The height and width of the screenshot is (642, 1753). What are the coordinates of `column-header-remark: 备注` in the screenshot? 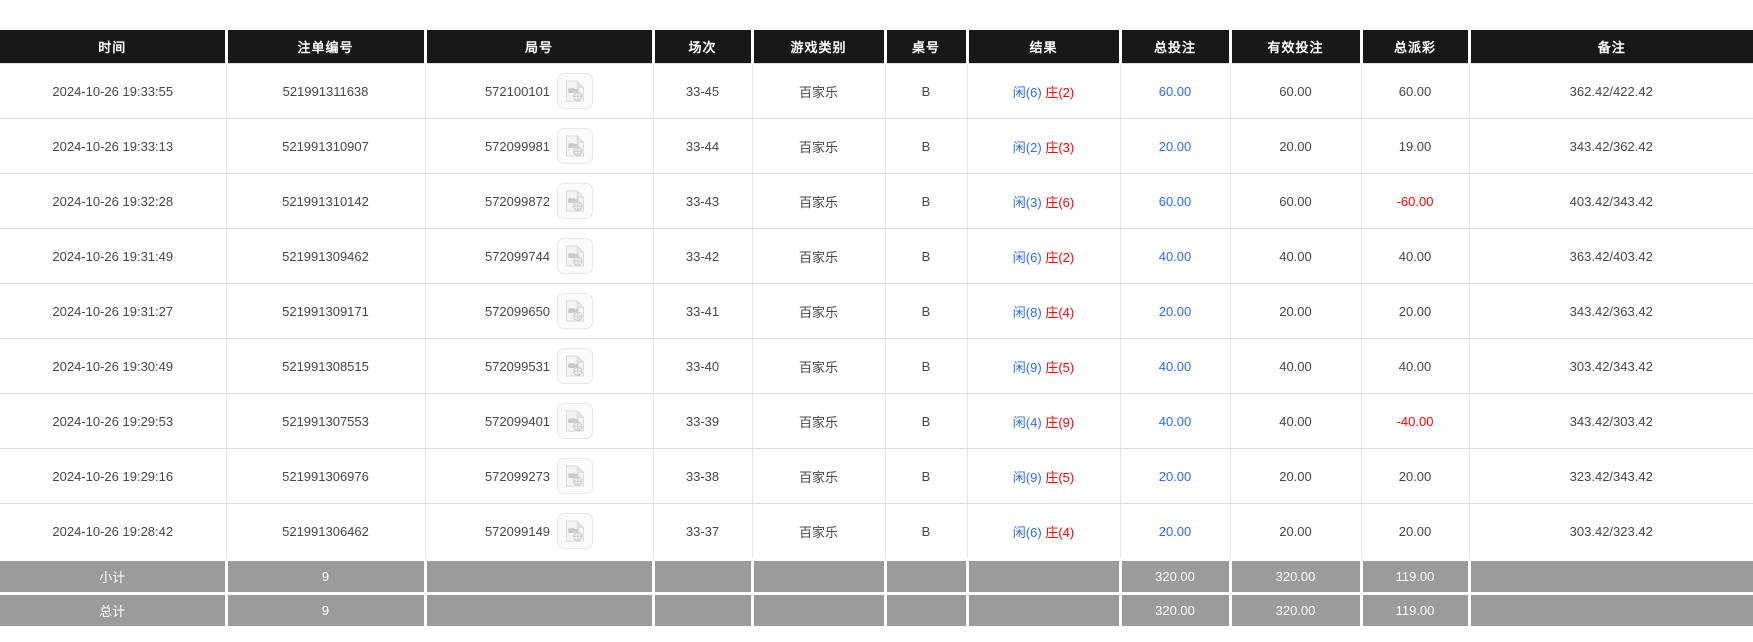 It's located at (1611, 47).